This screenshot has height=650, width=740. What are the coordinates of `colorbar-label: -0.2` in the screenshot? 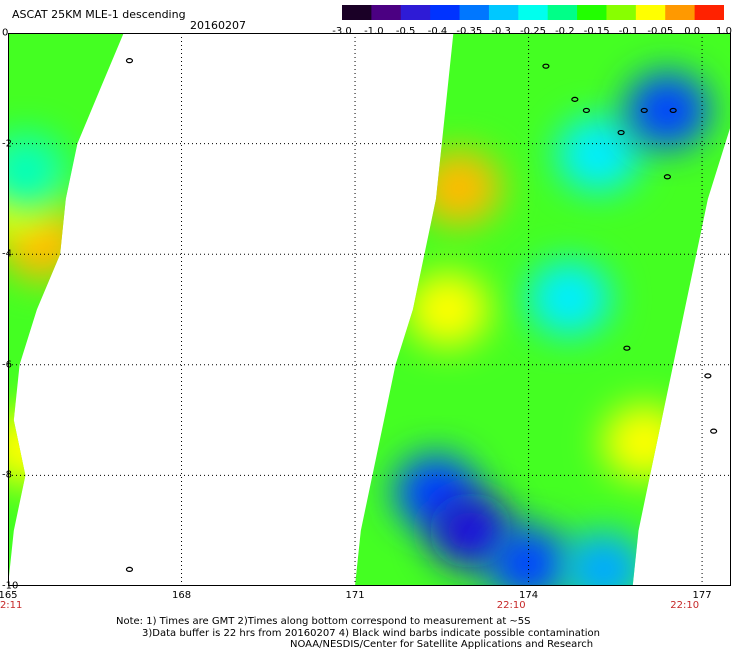 It's located at (565, 31).